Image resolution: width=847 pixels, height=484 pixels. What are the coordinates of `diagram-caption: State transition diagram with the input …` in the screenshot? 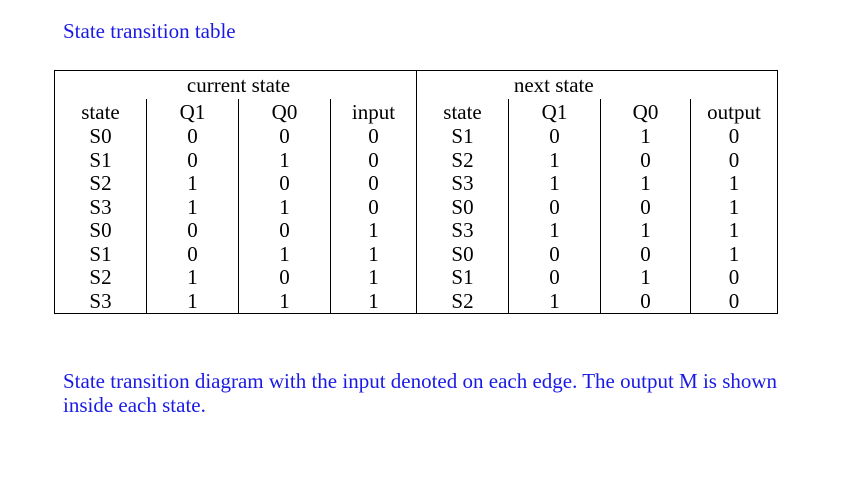 It's located at (420, 393).